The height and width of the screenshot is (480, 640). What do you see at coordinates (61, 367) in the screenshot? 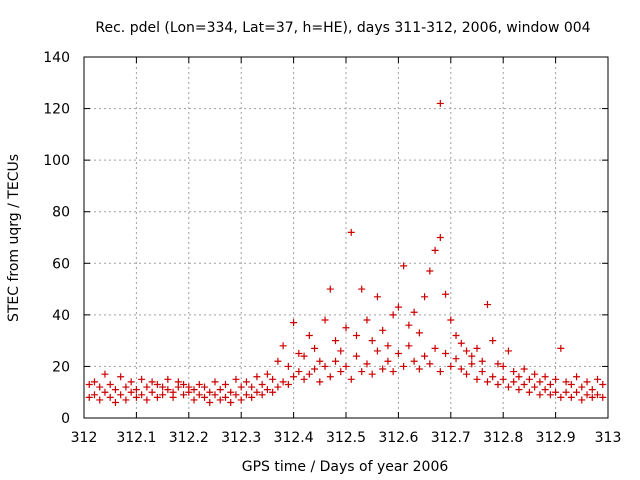
I see `y-tick-label: 20` at bounding box center [61, 367].